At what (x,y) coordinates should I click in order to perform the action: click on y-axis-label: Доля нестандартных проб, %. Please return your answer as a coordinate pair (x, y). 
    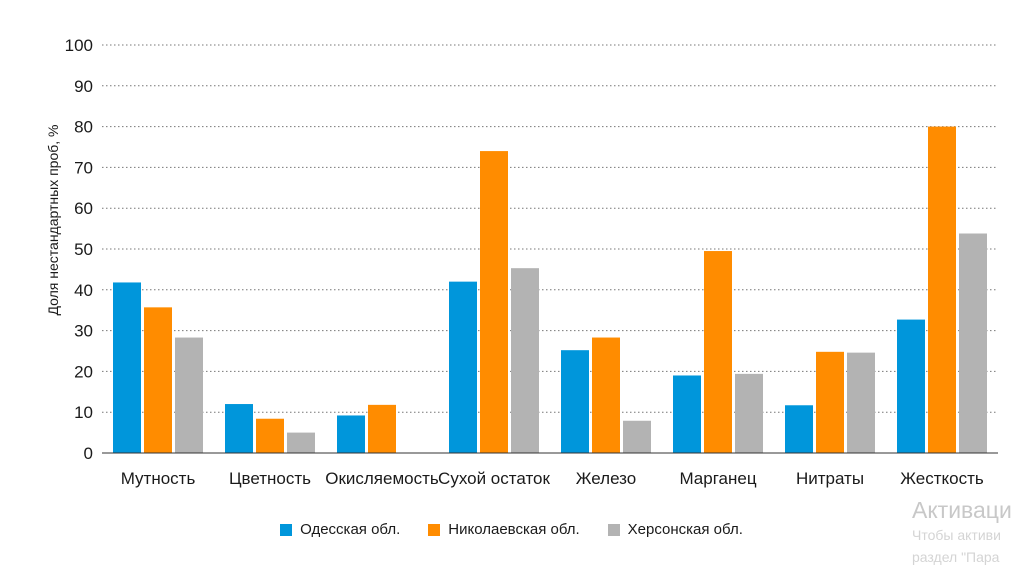
    Looking at the image, I should click on (53, 220).